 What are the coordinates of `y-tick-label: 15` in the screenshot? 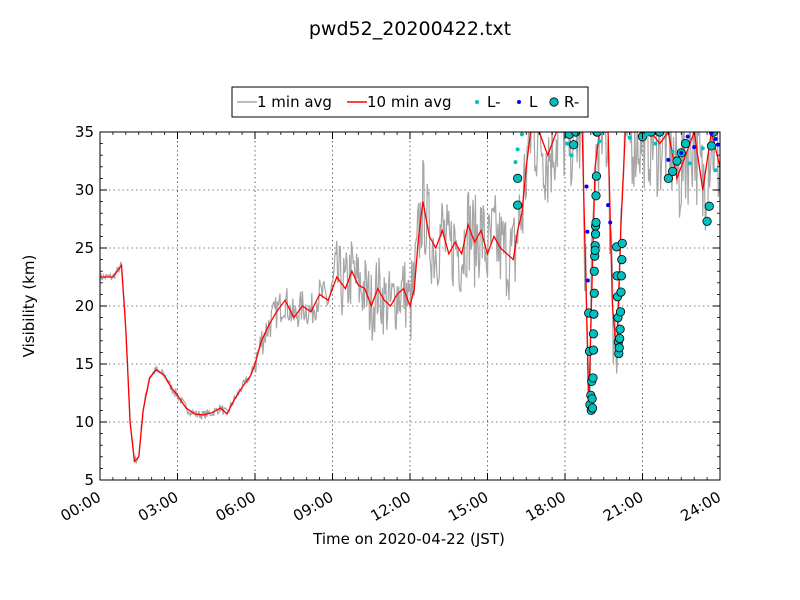 It's located at (84, 364).